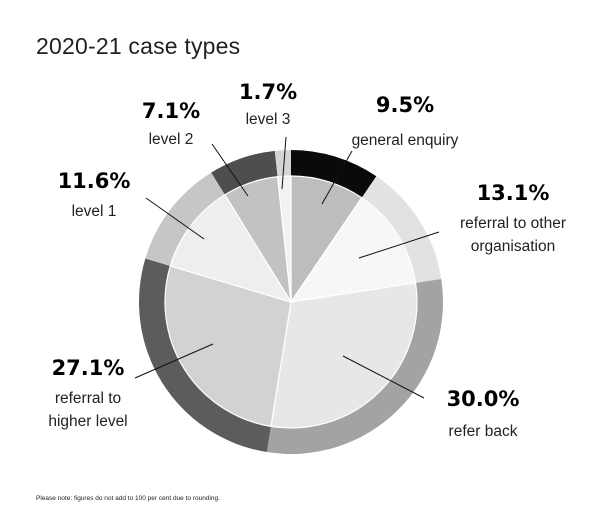  What do you see at coordinates (171, 139) in the screenshot?
I see `slice-label-level-2: level 2` at bounding box center [171, 139].